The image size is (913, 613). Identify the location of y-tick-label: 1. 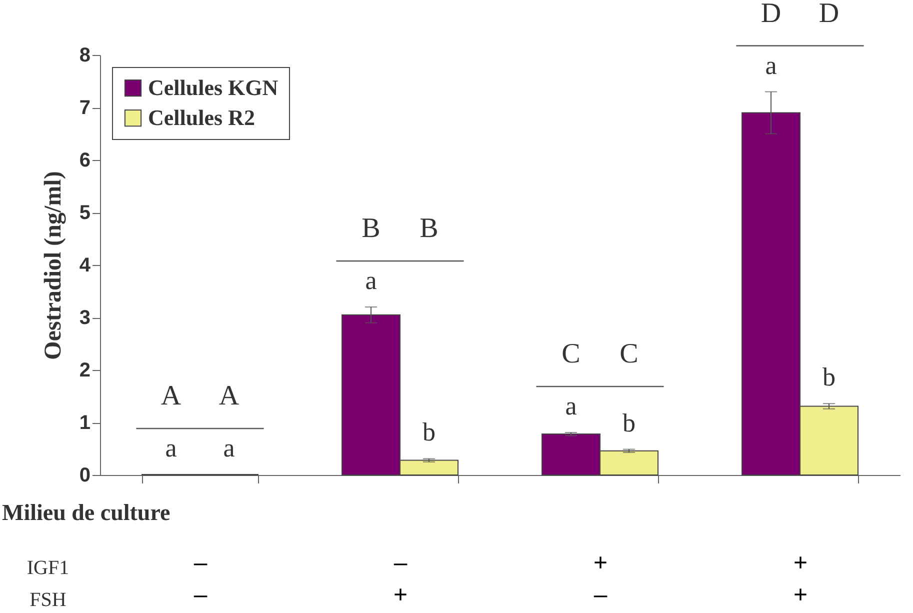
(84, 423).